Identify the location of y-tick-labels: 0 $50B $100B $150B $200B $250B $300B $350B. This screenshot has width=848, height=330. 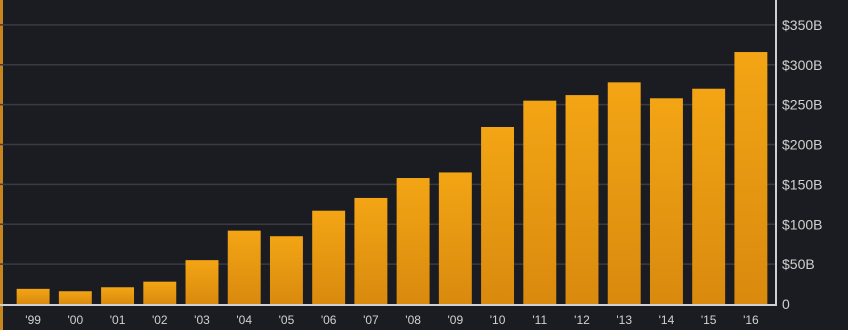
(802, 164).